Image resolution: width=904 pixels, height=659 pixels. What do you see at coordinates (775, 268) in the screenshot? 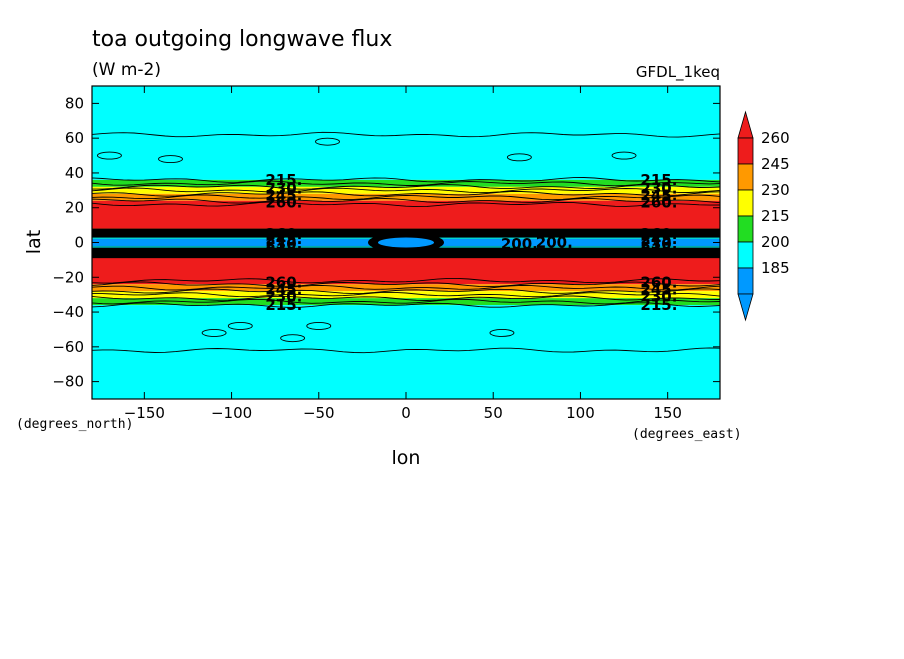
I see `colorbar-label: 185` at bounding box center [775, 268].